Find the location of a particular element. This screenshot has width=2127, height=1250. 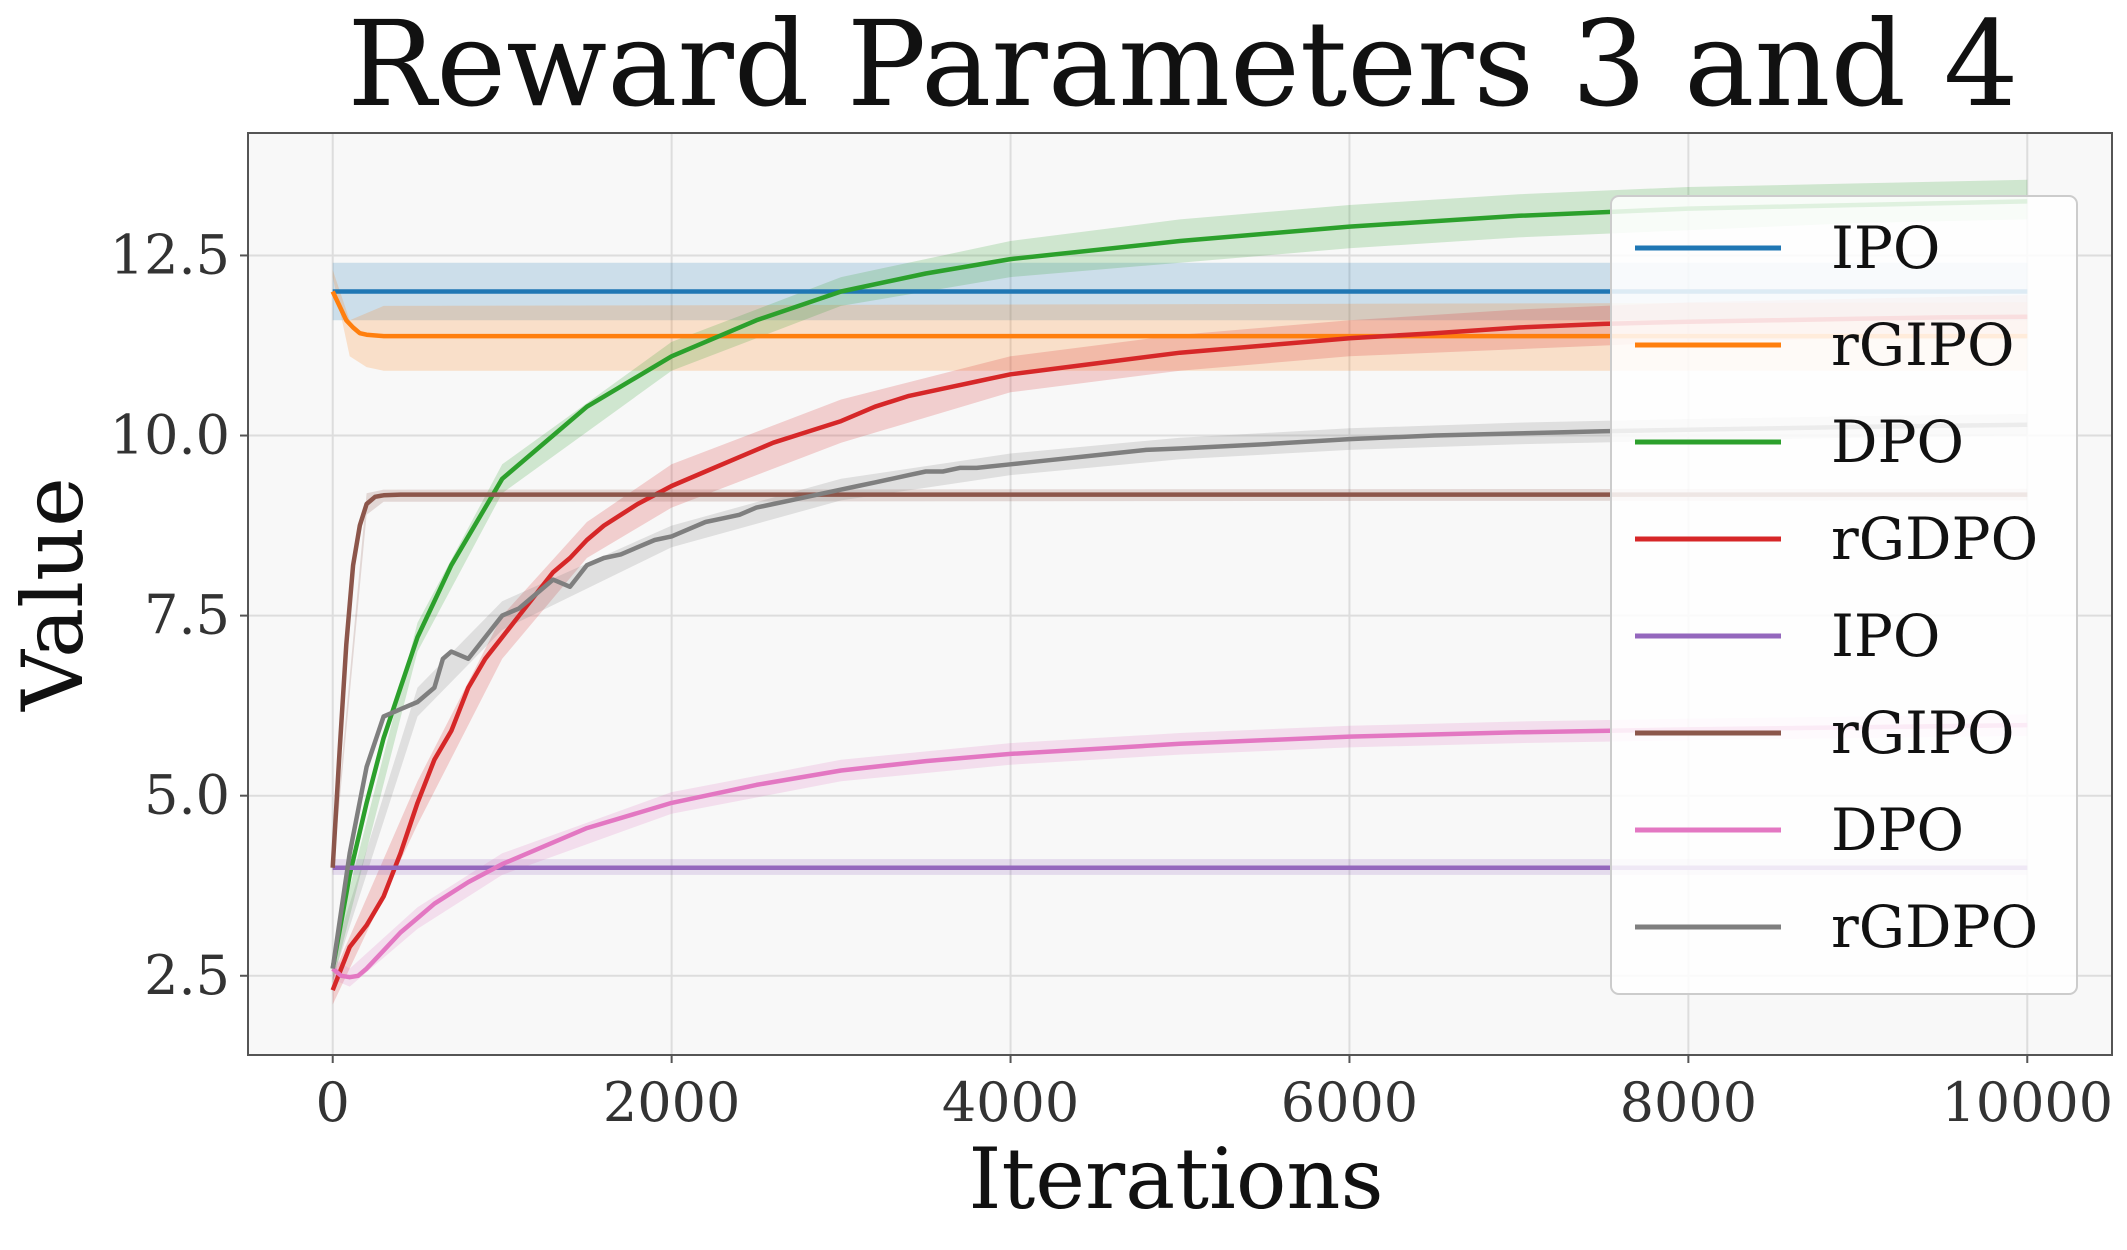

x-axis-ticks: 0 2000 4000 6000 8000 10000 is located at coordinates (1214, 1094).